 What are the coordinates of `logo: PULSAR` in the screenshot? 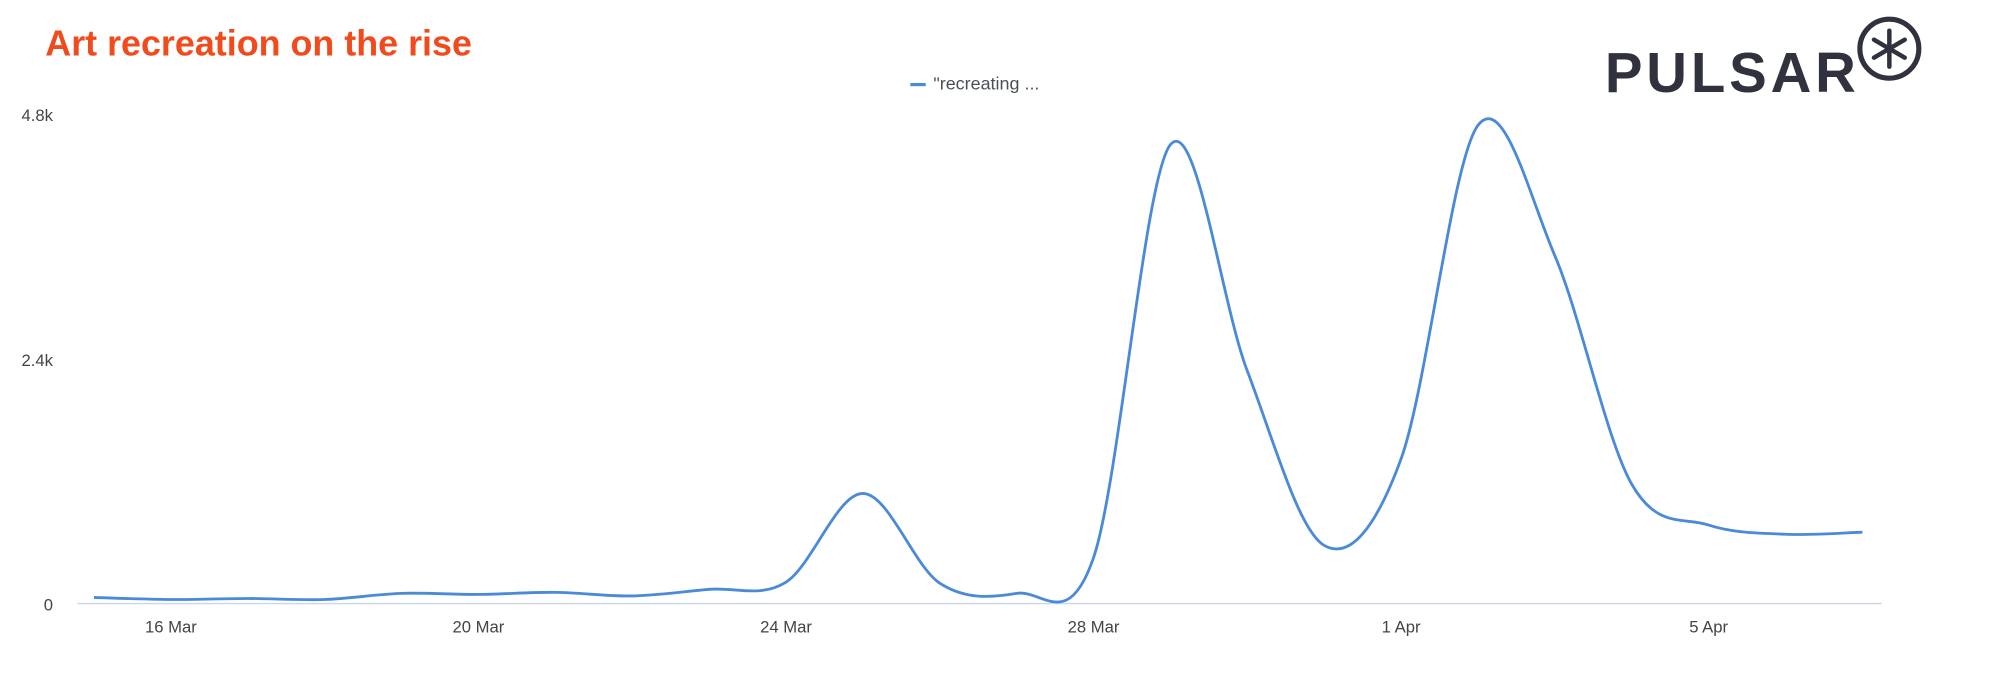 It's located at (1763, 60).